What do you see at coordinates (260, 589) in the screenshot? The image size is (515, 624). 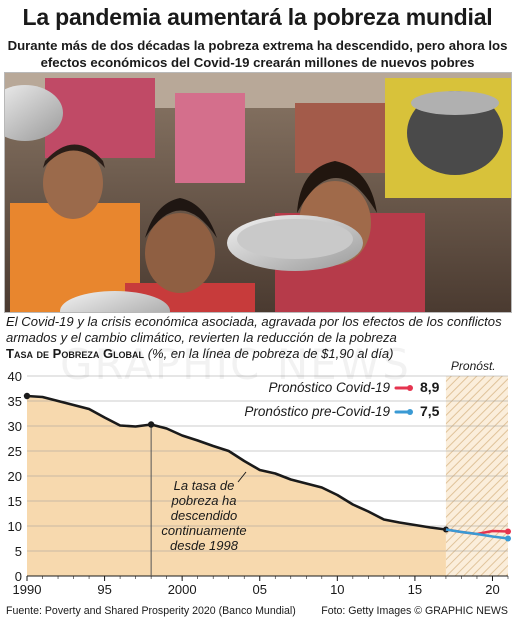 I see `x-tick-label: 05` at bounding box center [260, 589].